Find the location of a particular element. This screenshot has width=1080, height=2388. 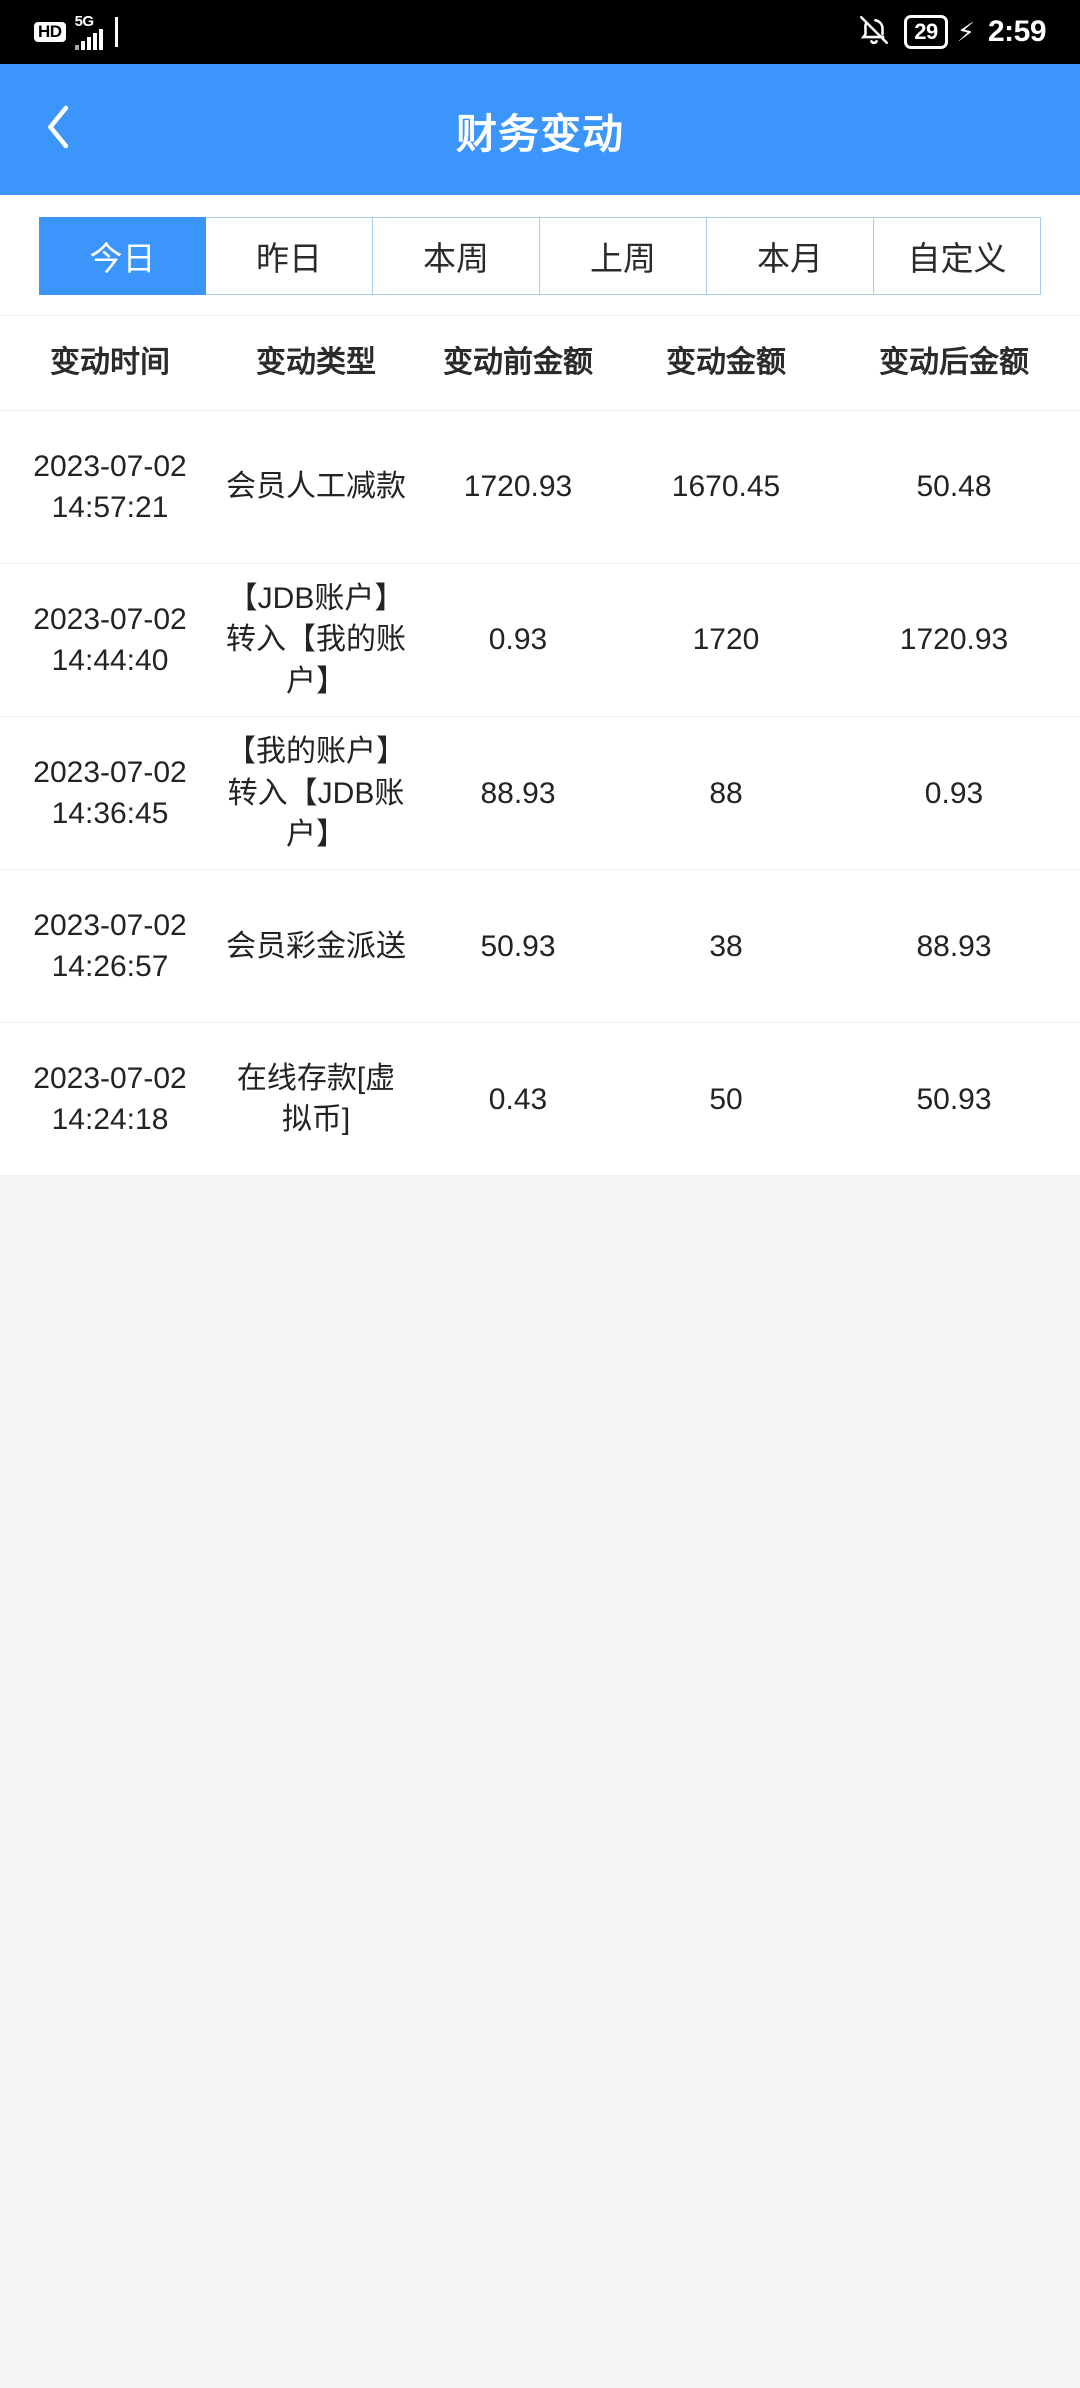

cell-type: 会员人工减款 is located at coordinates (316, 487).